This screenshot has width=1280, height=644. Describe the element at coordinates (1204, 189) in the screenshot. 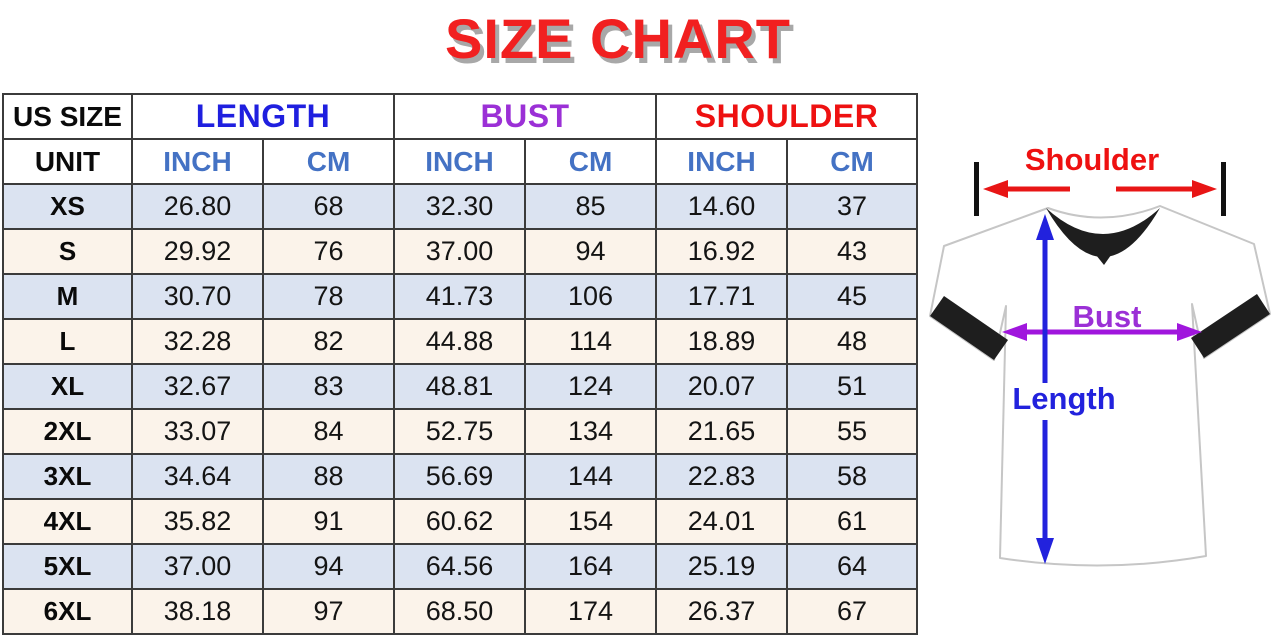

I see `shoulder-arrow-right-head` at that location.